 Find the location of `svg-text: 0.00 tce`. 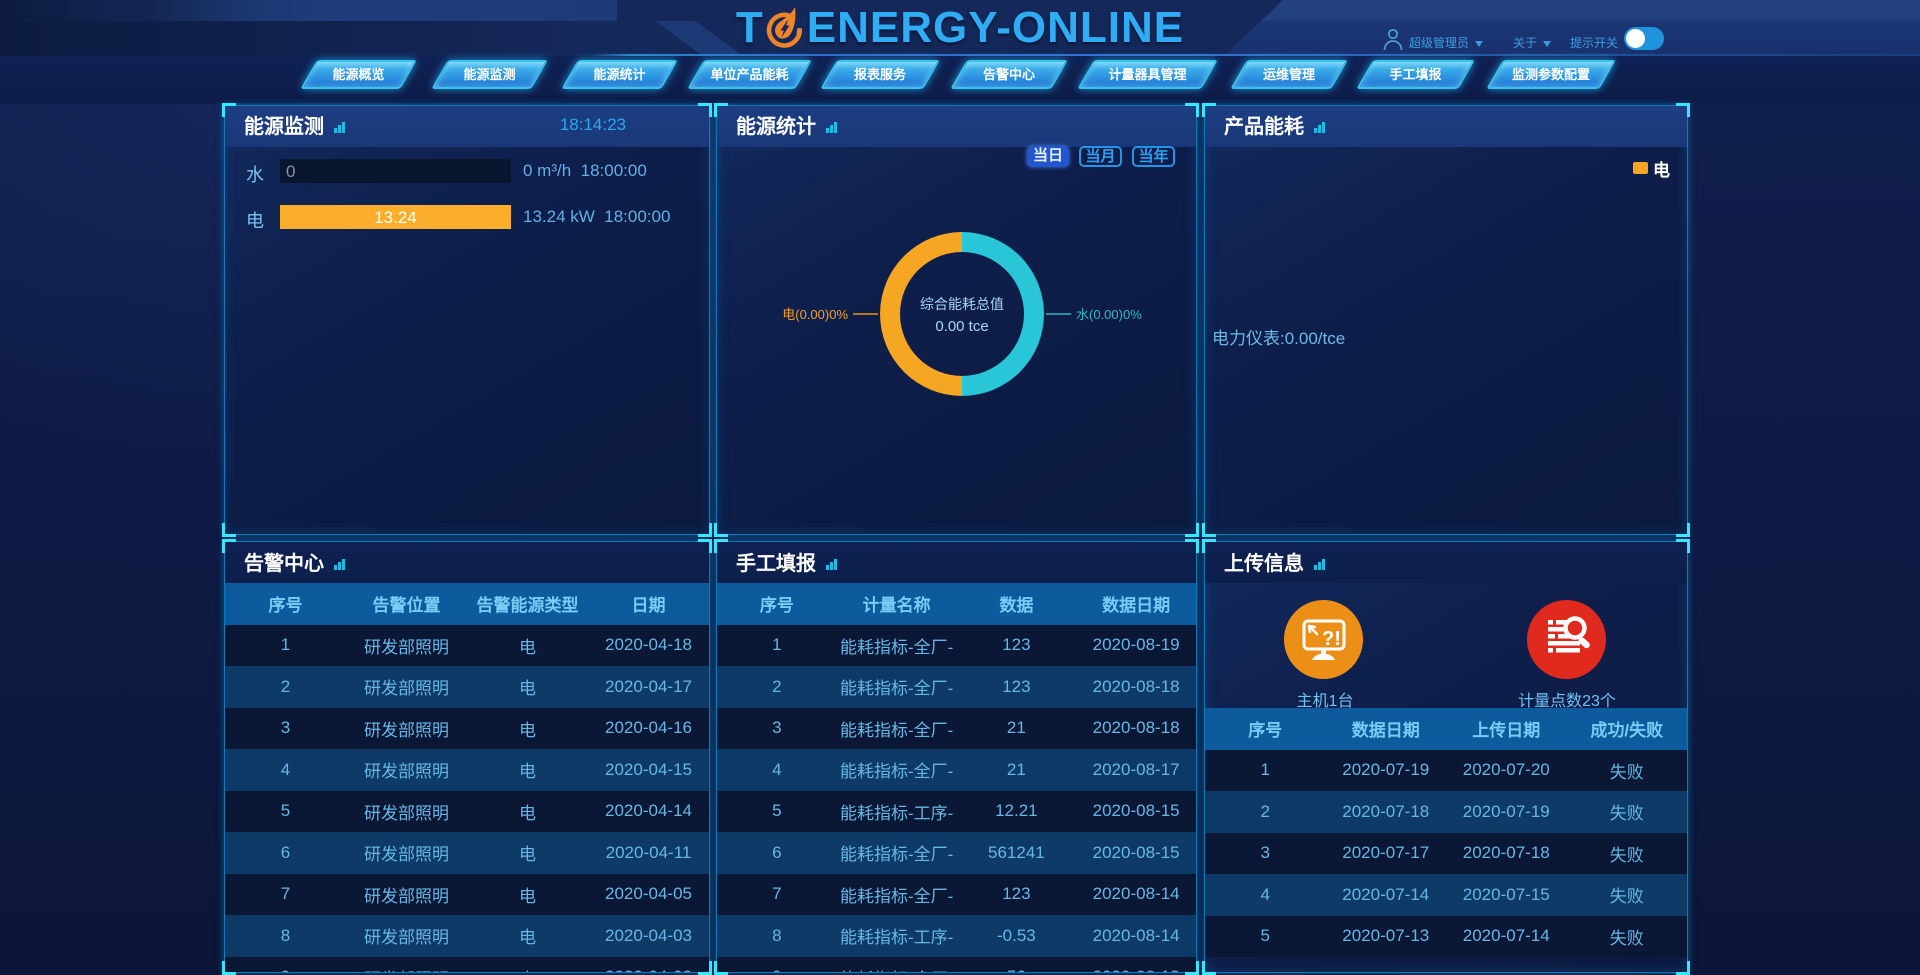

svg-text: 0.00 tce is located at coordinates (961, 326).